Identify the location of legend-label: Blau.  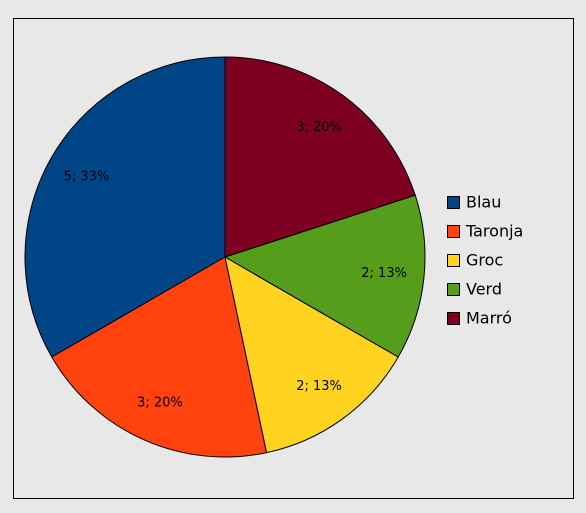
(483, 202).